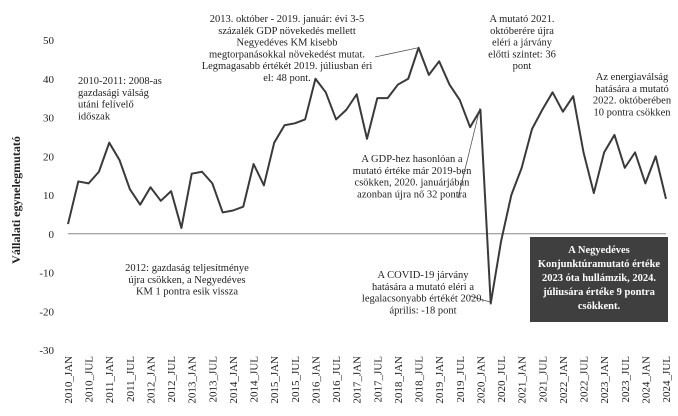 The width and height of the screenshot is (678, 416). What do you see at coordinates (106, 105) in the screenshot?
I see `annotation: utáni felívelő` at bounding box center [106, 105].